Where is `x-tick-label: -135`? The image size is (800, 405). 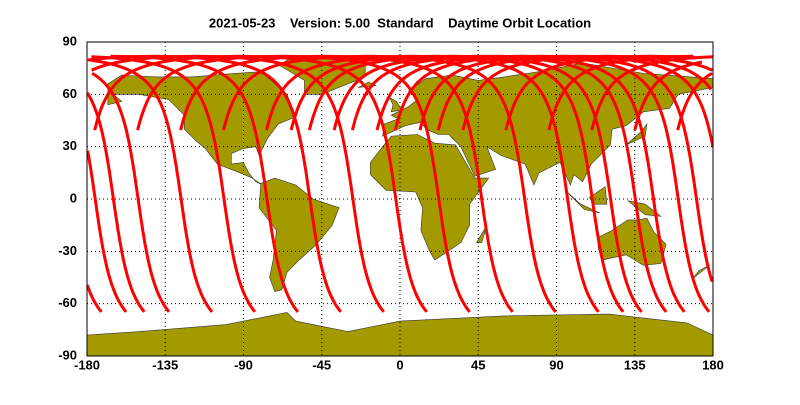 x-tick-label: -135 is located at coordinates (165, 364).